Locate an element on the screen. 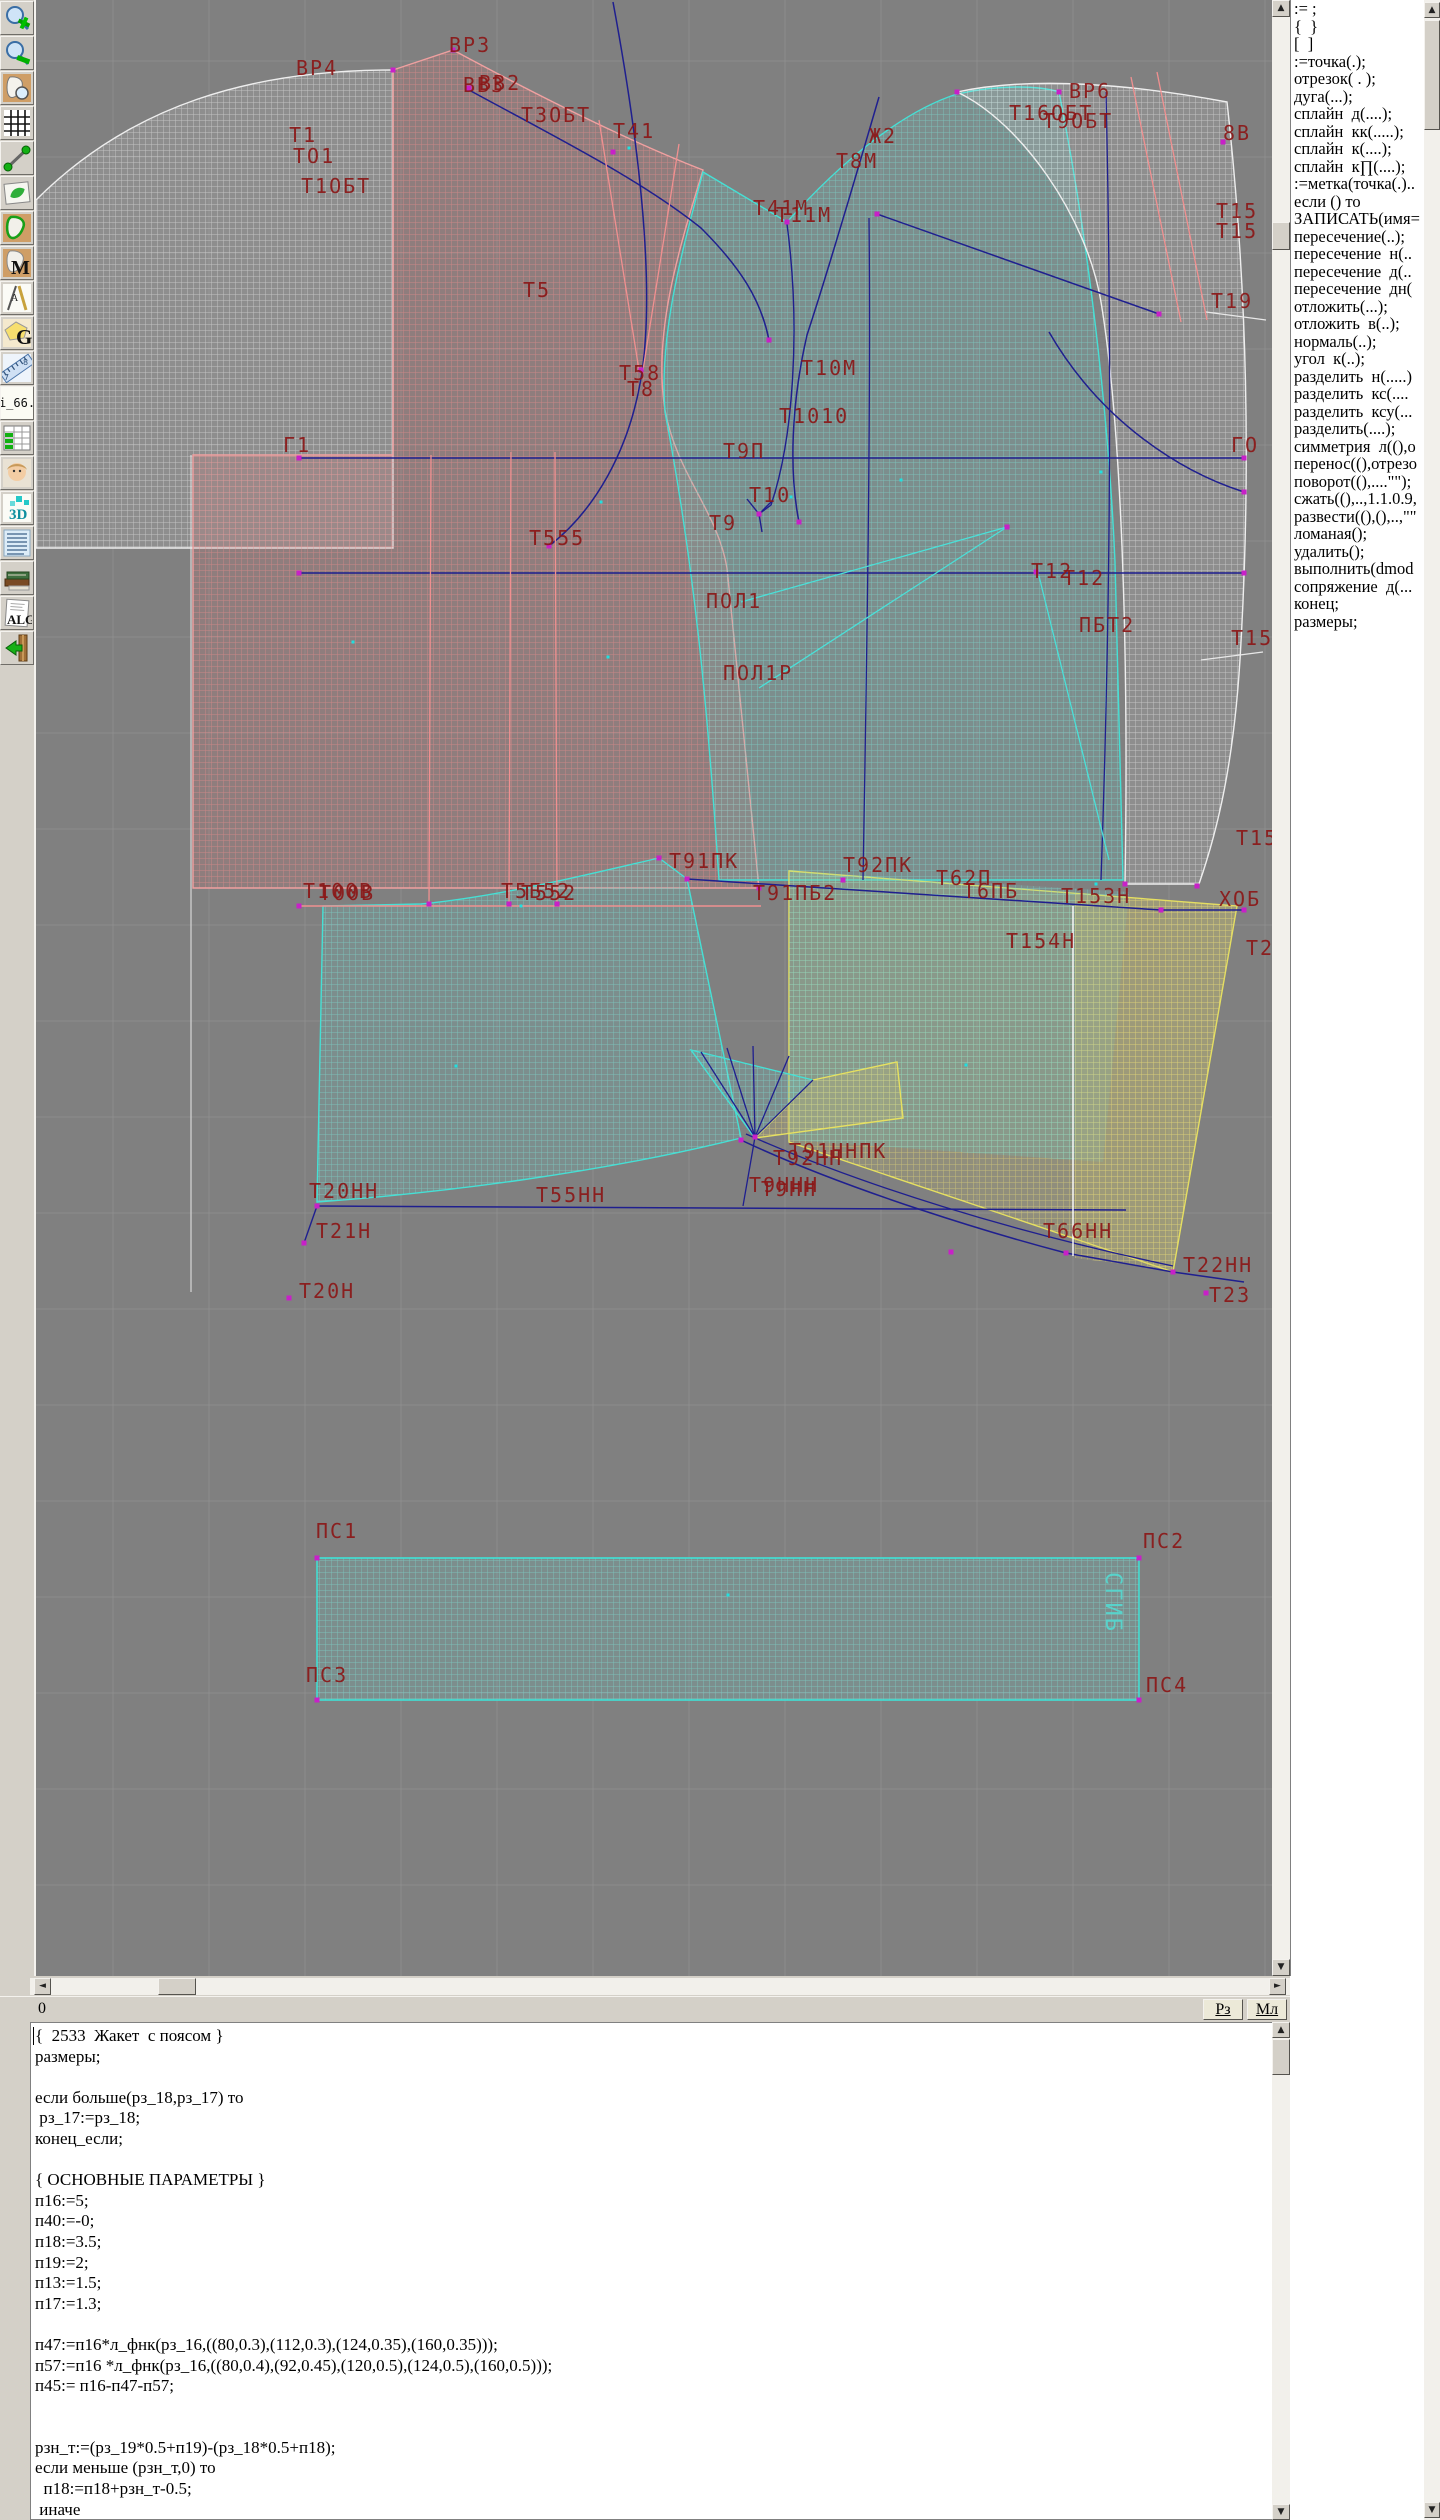  canvas-hscroll-thumb is located at coordinates (177, 1986).